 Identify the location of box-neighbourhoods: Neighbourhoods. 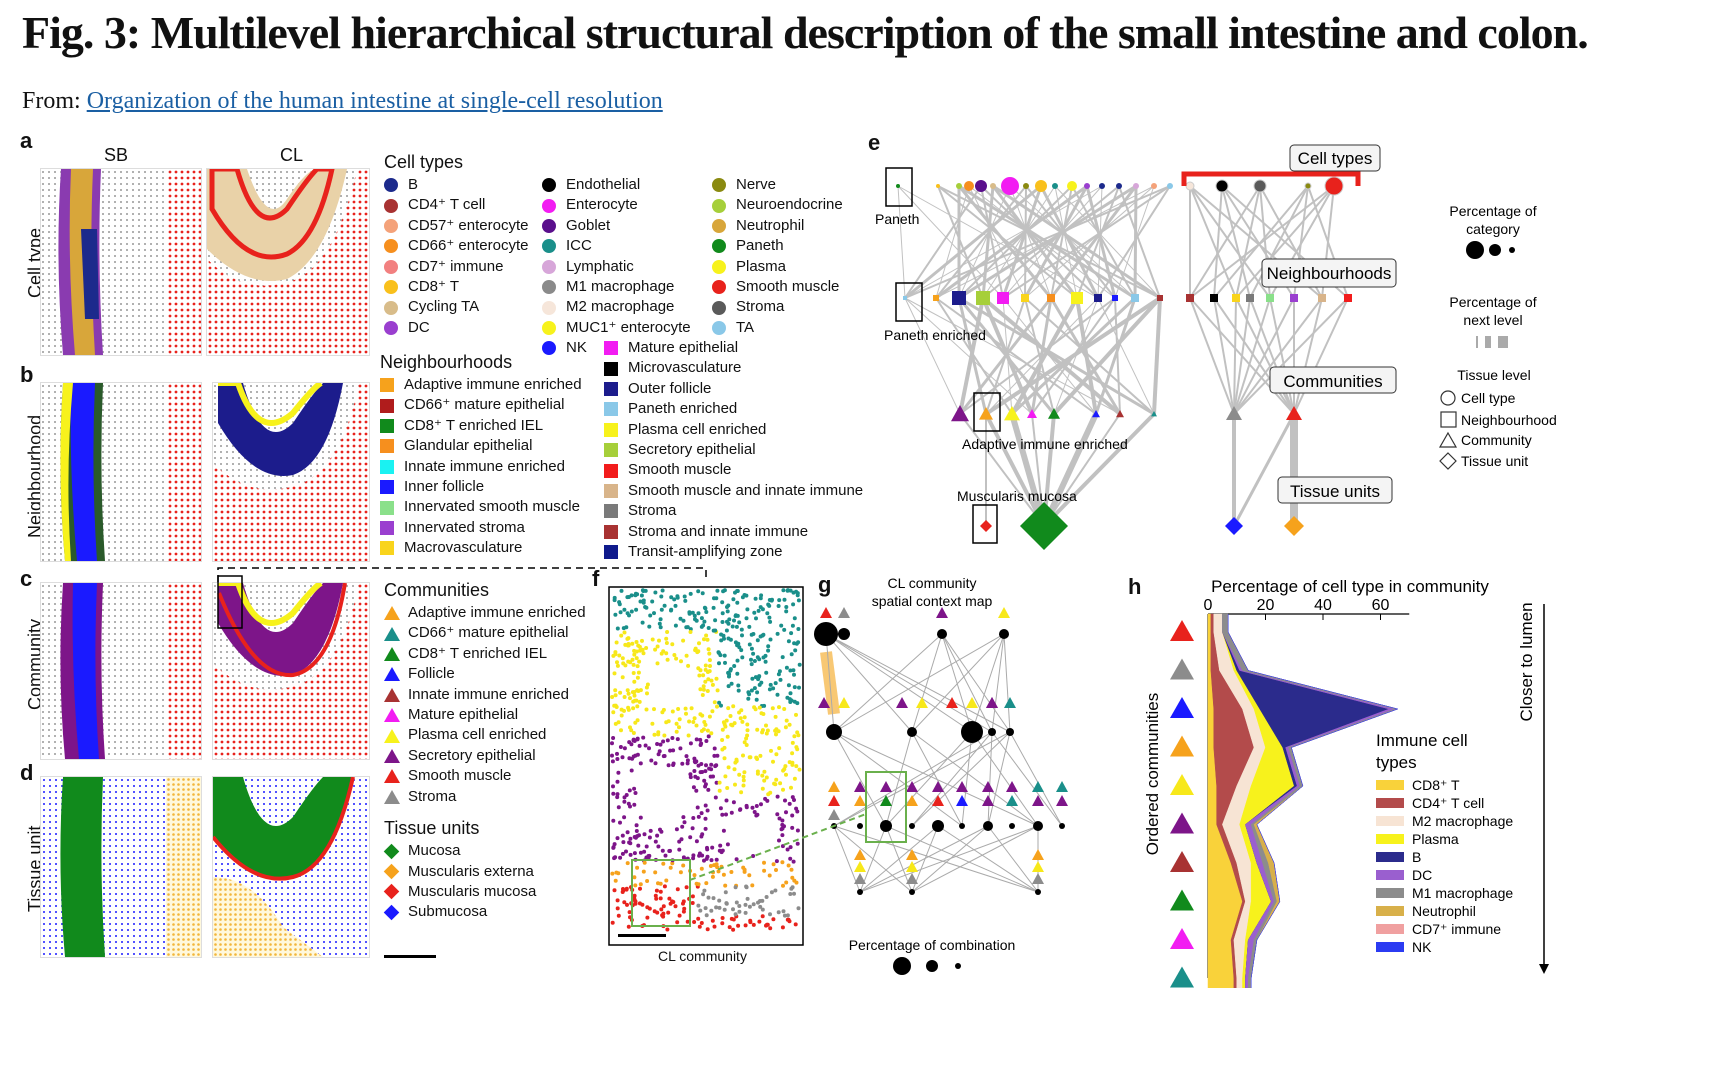
(1329, 273).